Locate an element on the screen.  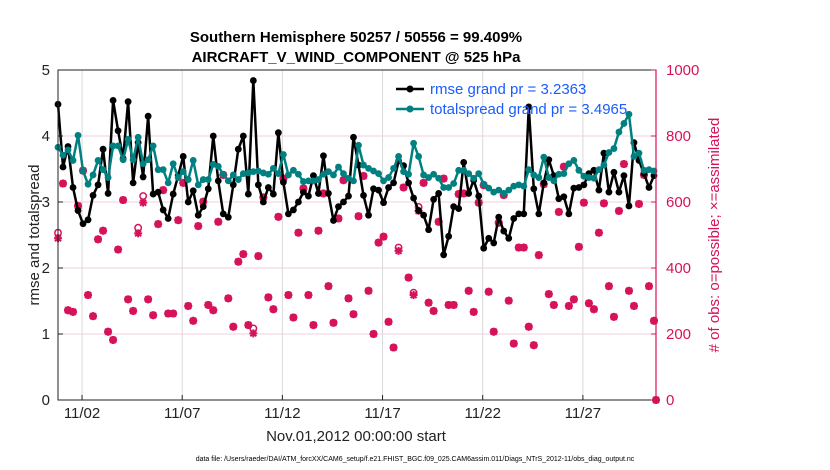
x-tick-label: 11/07 is located at coordinates (182, 413).